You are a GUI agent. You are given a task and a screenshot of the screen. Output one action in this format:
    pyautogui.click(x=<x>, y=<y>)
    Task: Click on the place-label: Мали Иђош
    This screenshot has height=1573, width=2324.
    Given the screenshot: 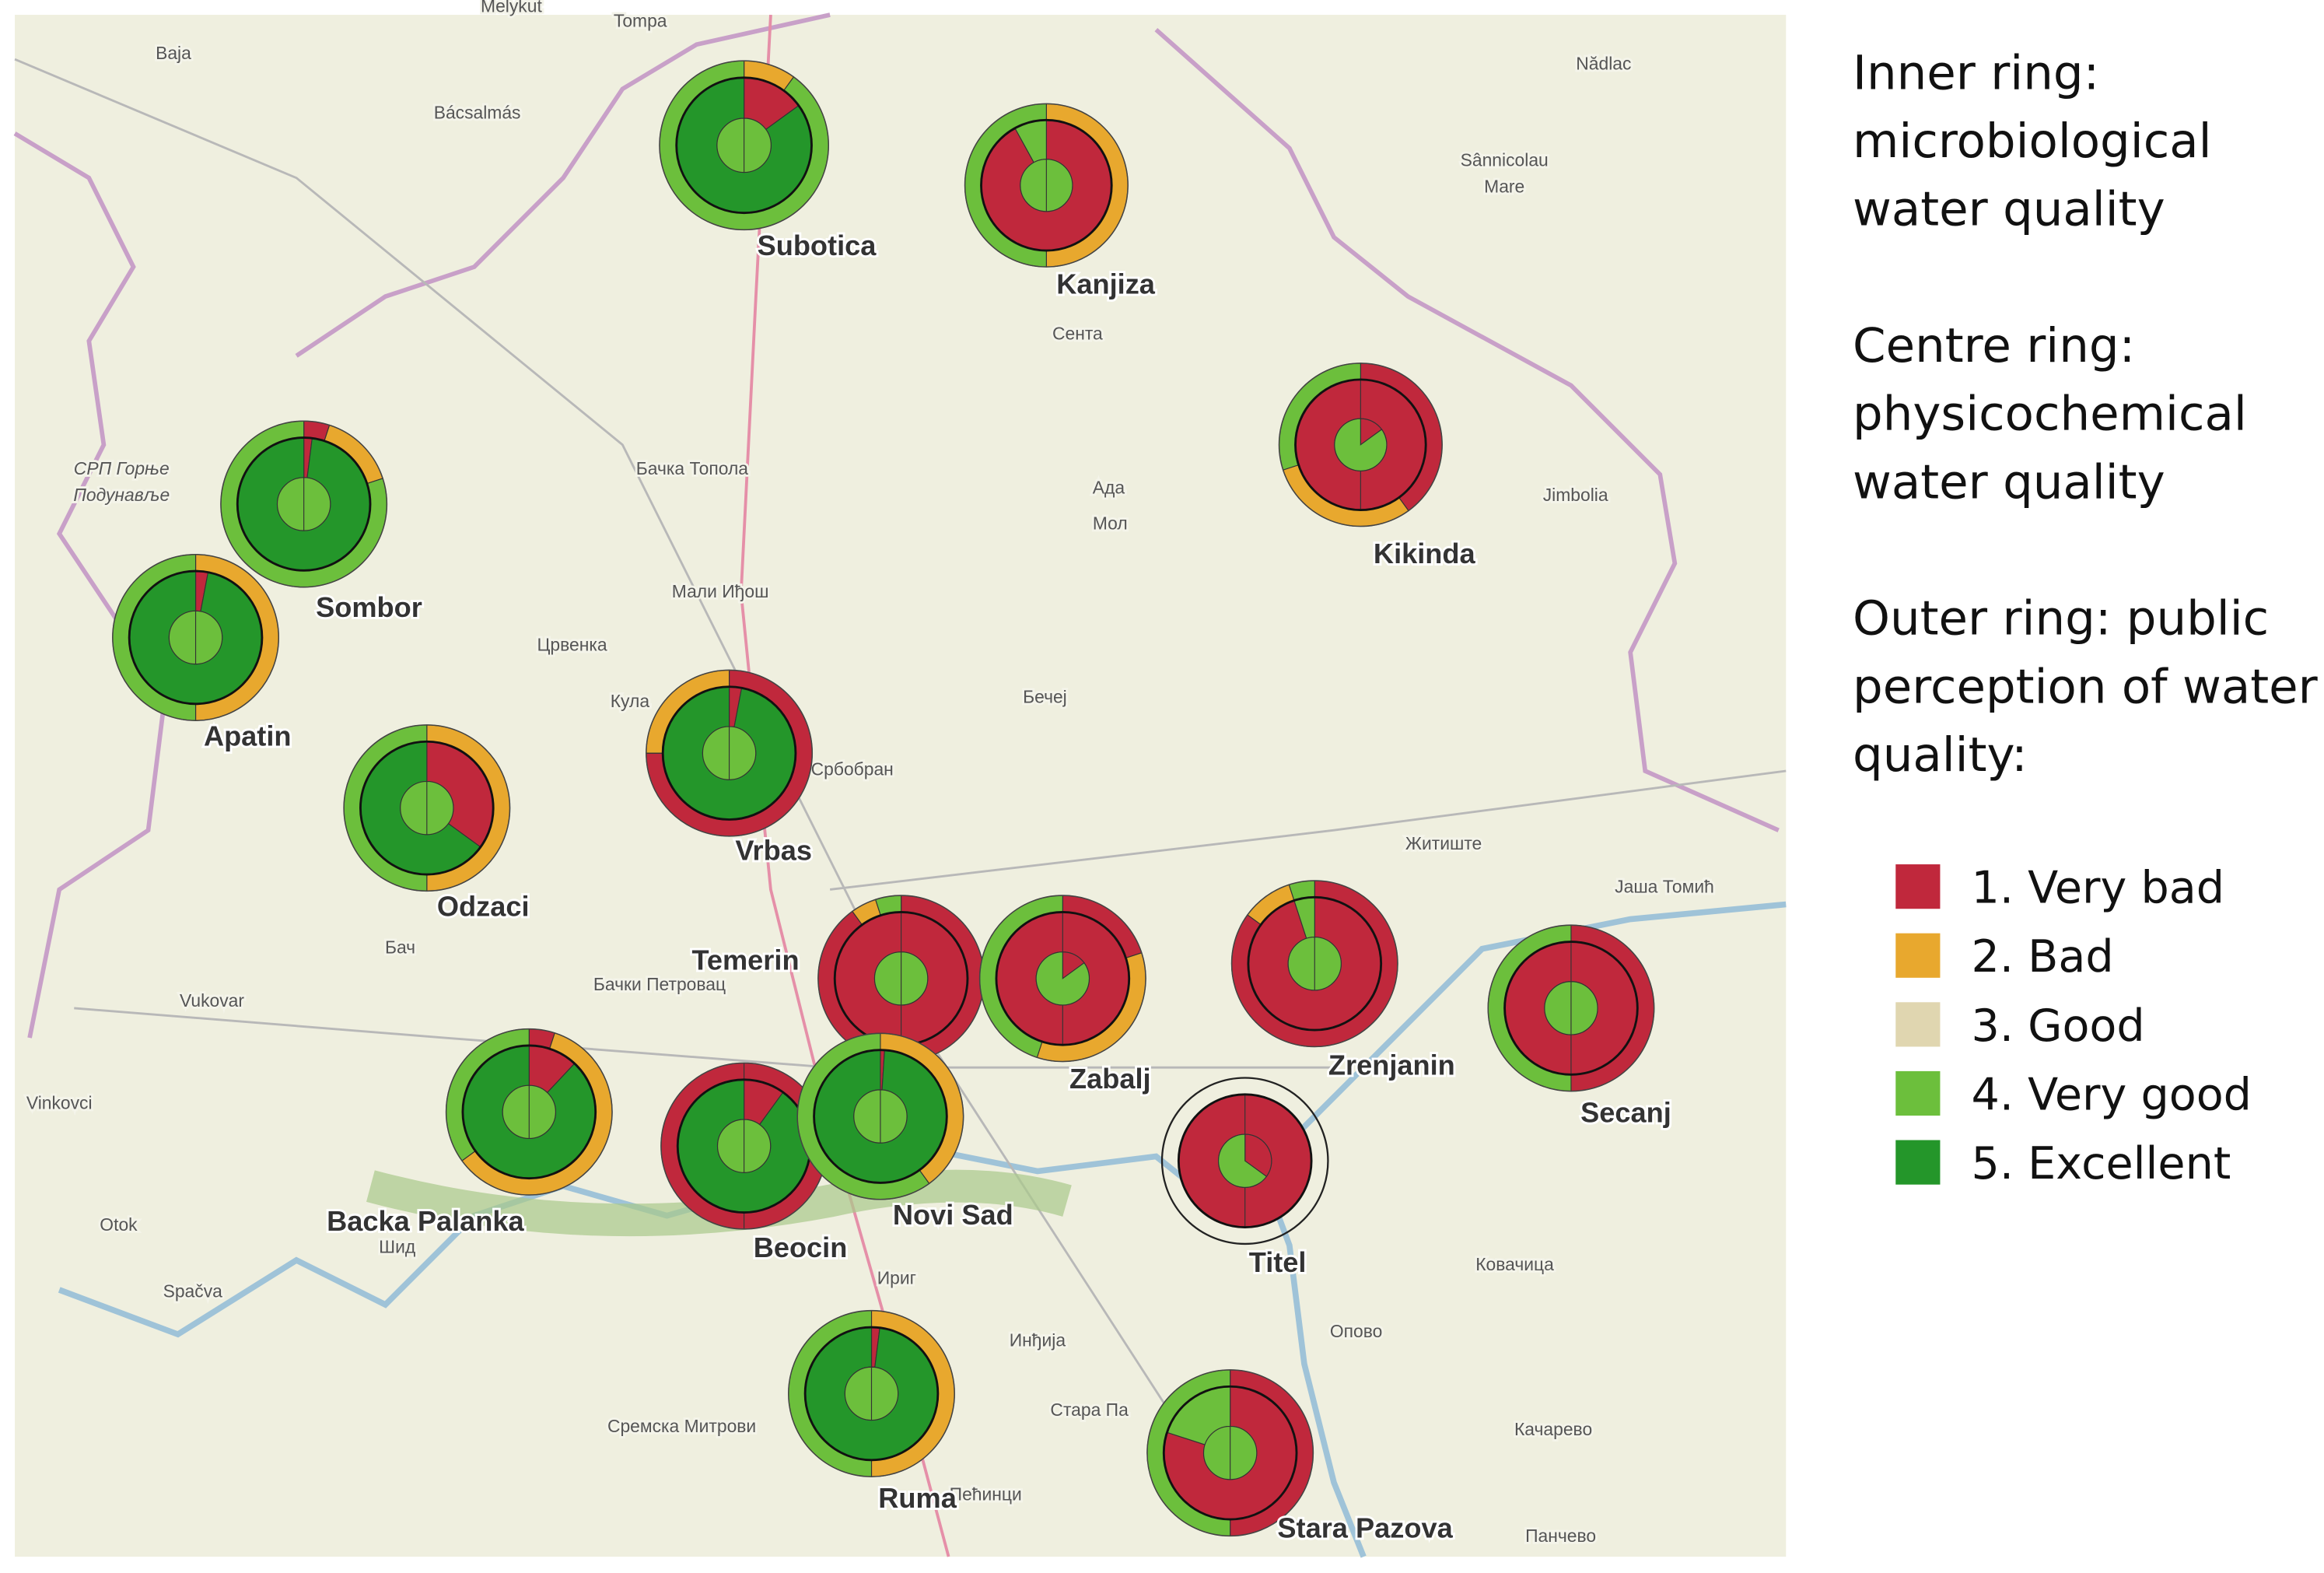 What is the action you would take?
    pyautogui.click(x=720, y=591)
    